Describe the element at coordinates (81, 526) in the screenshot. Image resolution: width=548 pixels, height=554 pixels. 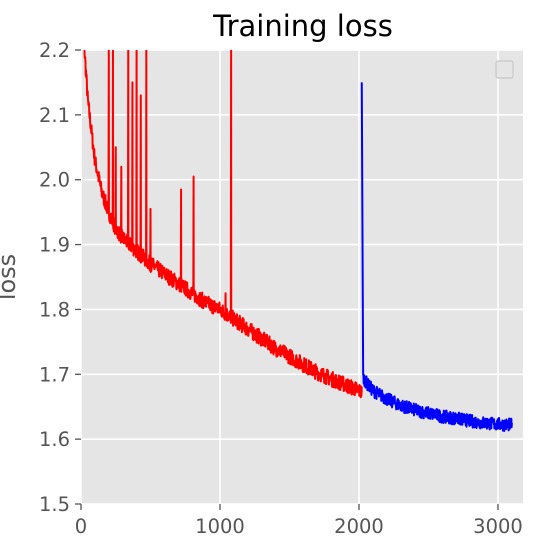
I see `x-tick-label: 0` at that location.